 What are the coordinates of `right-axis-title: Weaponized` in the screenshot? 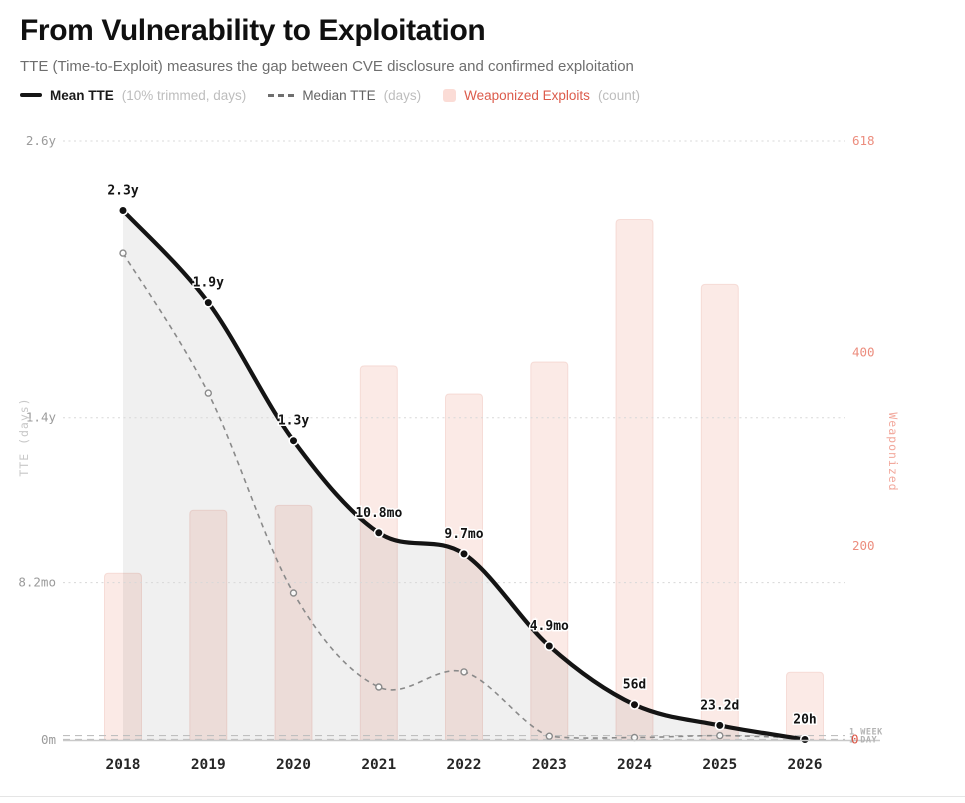 It's located at (893, 451).